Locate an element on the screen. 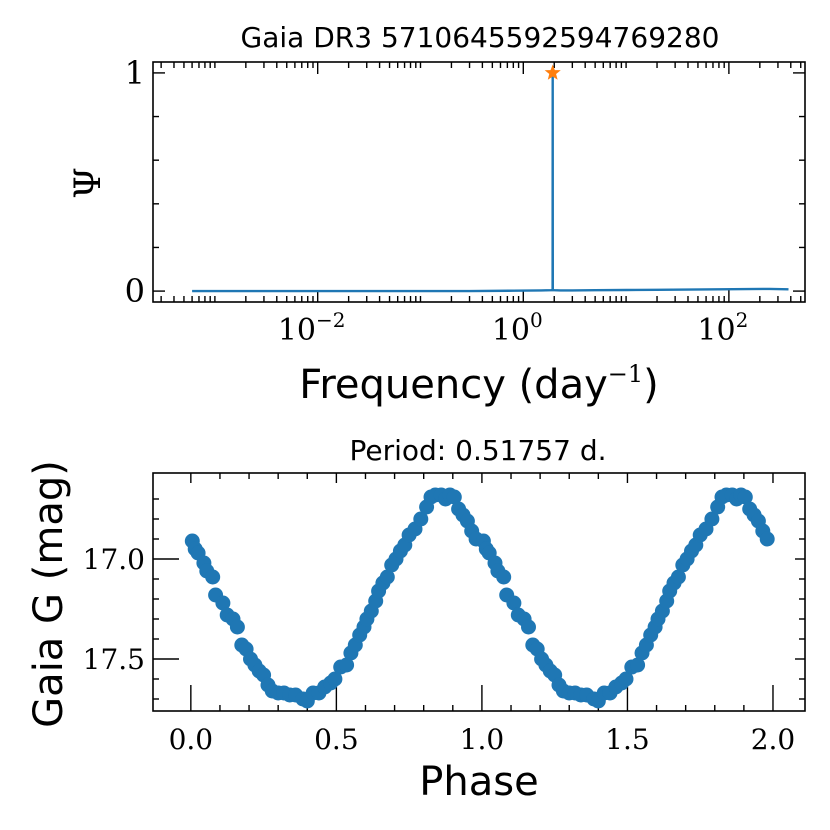  x-label-superscript: −1 is located at coordinates (625, 374).